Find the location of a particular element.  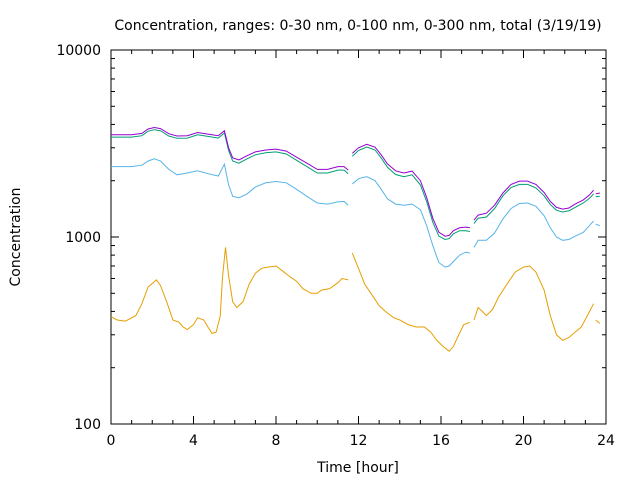

y-tick-label: 100 is located at coordinates (87, 425).